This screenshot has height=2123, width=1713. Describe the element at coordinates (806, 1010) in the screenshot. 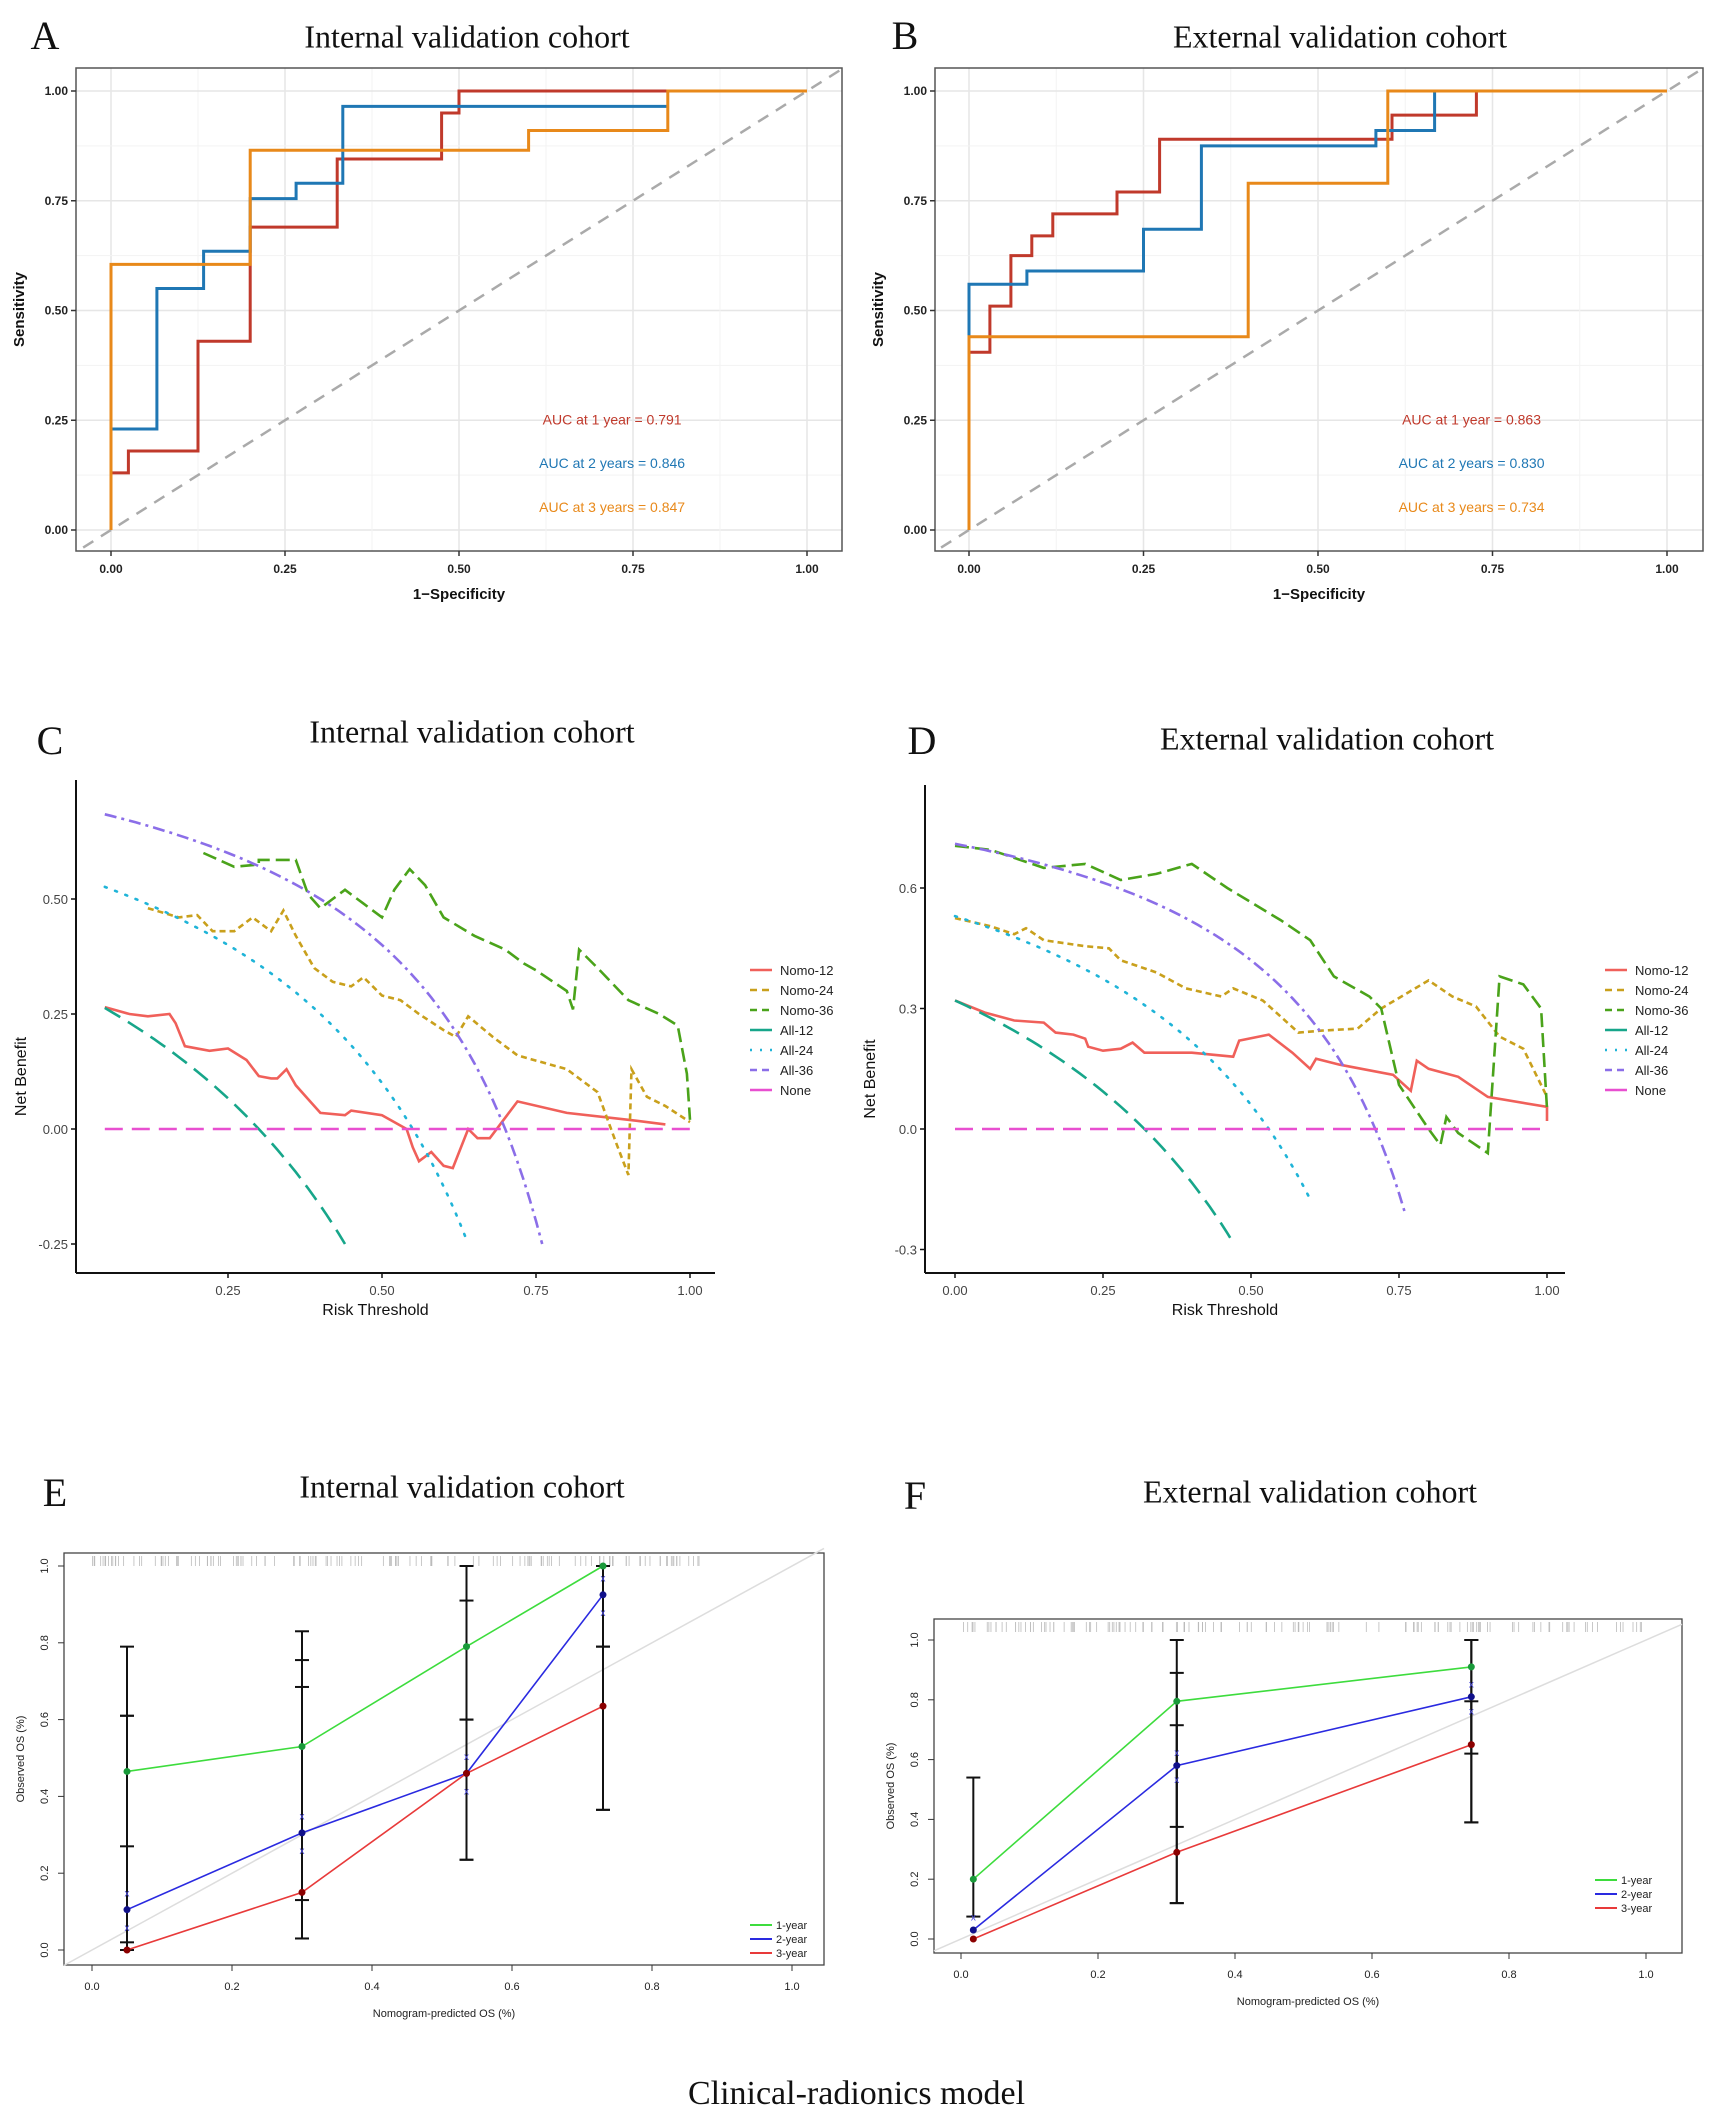

I see `legend-label: Nomo-36` at that location.